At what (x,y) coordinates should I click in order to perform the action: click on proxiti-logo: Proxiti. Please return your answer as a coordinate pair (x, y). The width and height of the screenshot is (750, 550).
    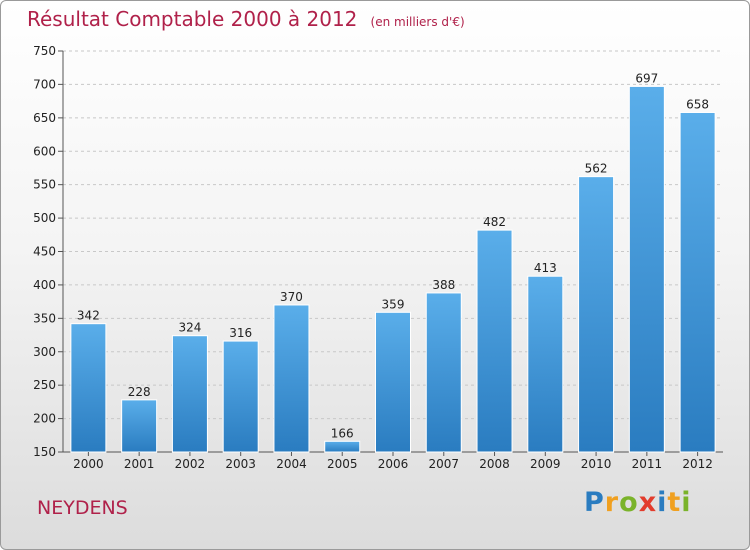
    Looking at the image, I should click on (638, 502).